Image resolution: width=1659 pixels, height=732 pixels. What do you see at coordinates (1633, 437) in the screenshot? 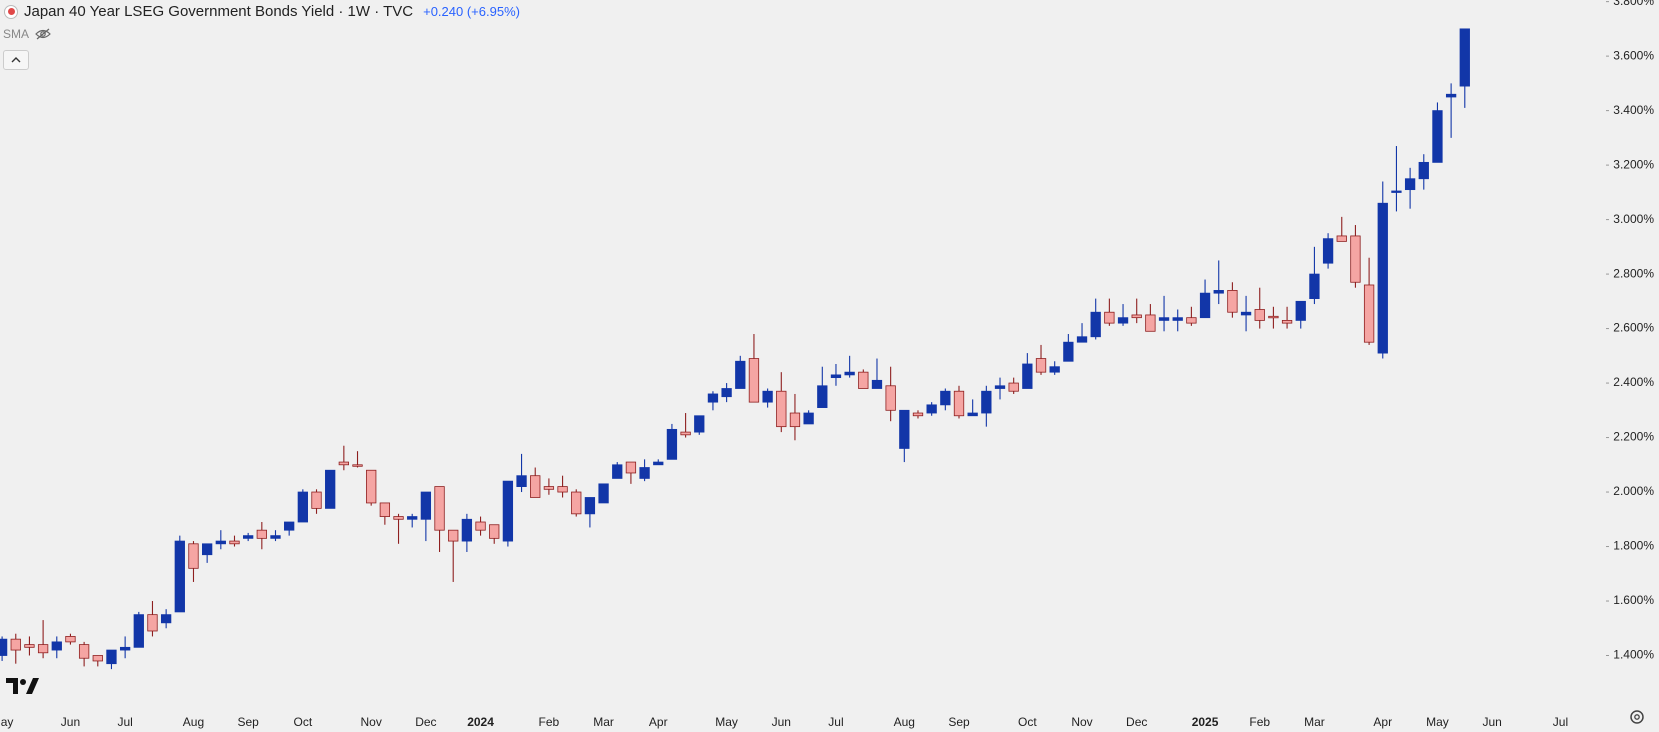
I see `y-tick-label: 2.200%` at bounding box center [1633, 437].